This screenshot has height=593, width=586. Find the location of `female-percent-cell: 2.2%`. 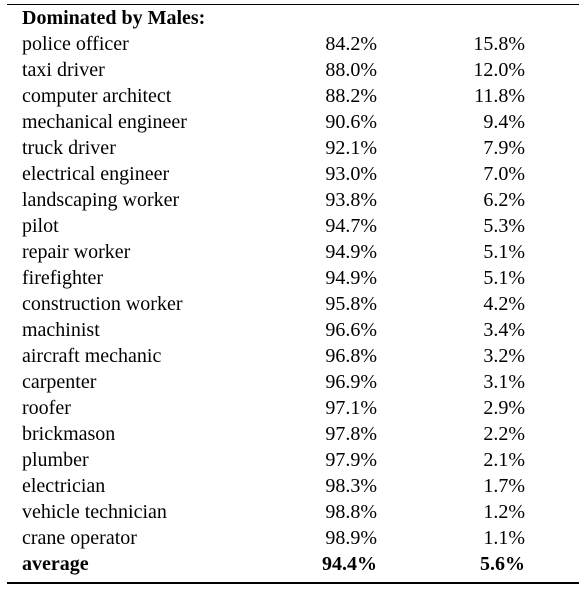

female-percent-cell: 2.2% is located at coordinates (504, 433).